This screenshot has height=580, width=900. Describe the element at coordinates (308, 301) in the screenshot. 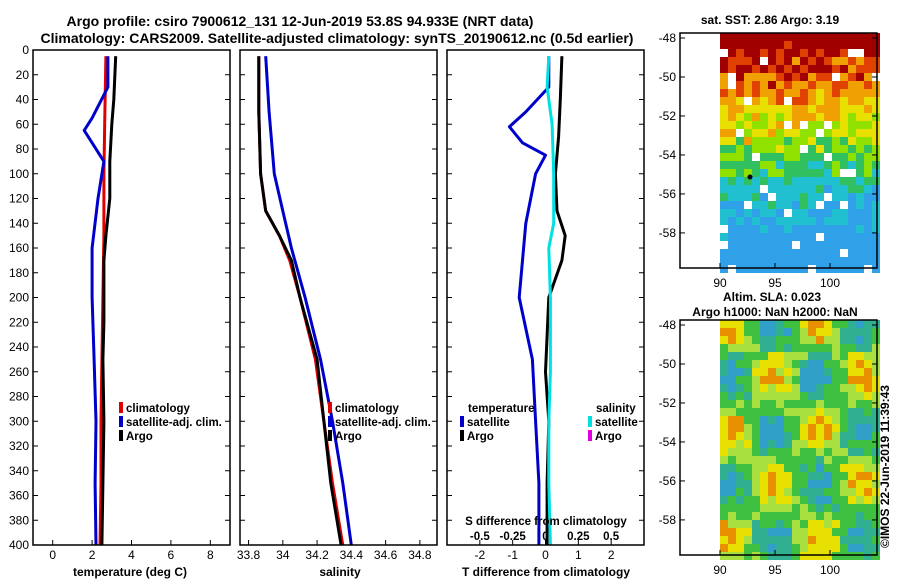

I see `series-line-satellite-adj-clim-` at that location.